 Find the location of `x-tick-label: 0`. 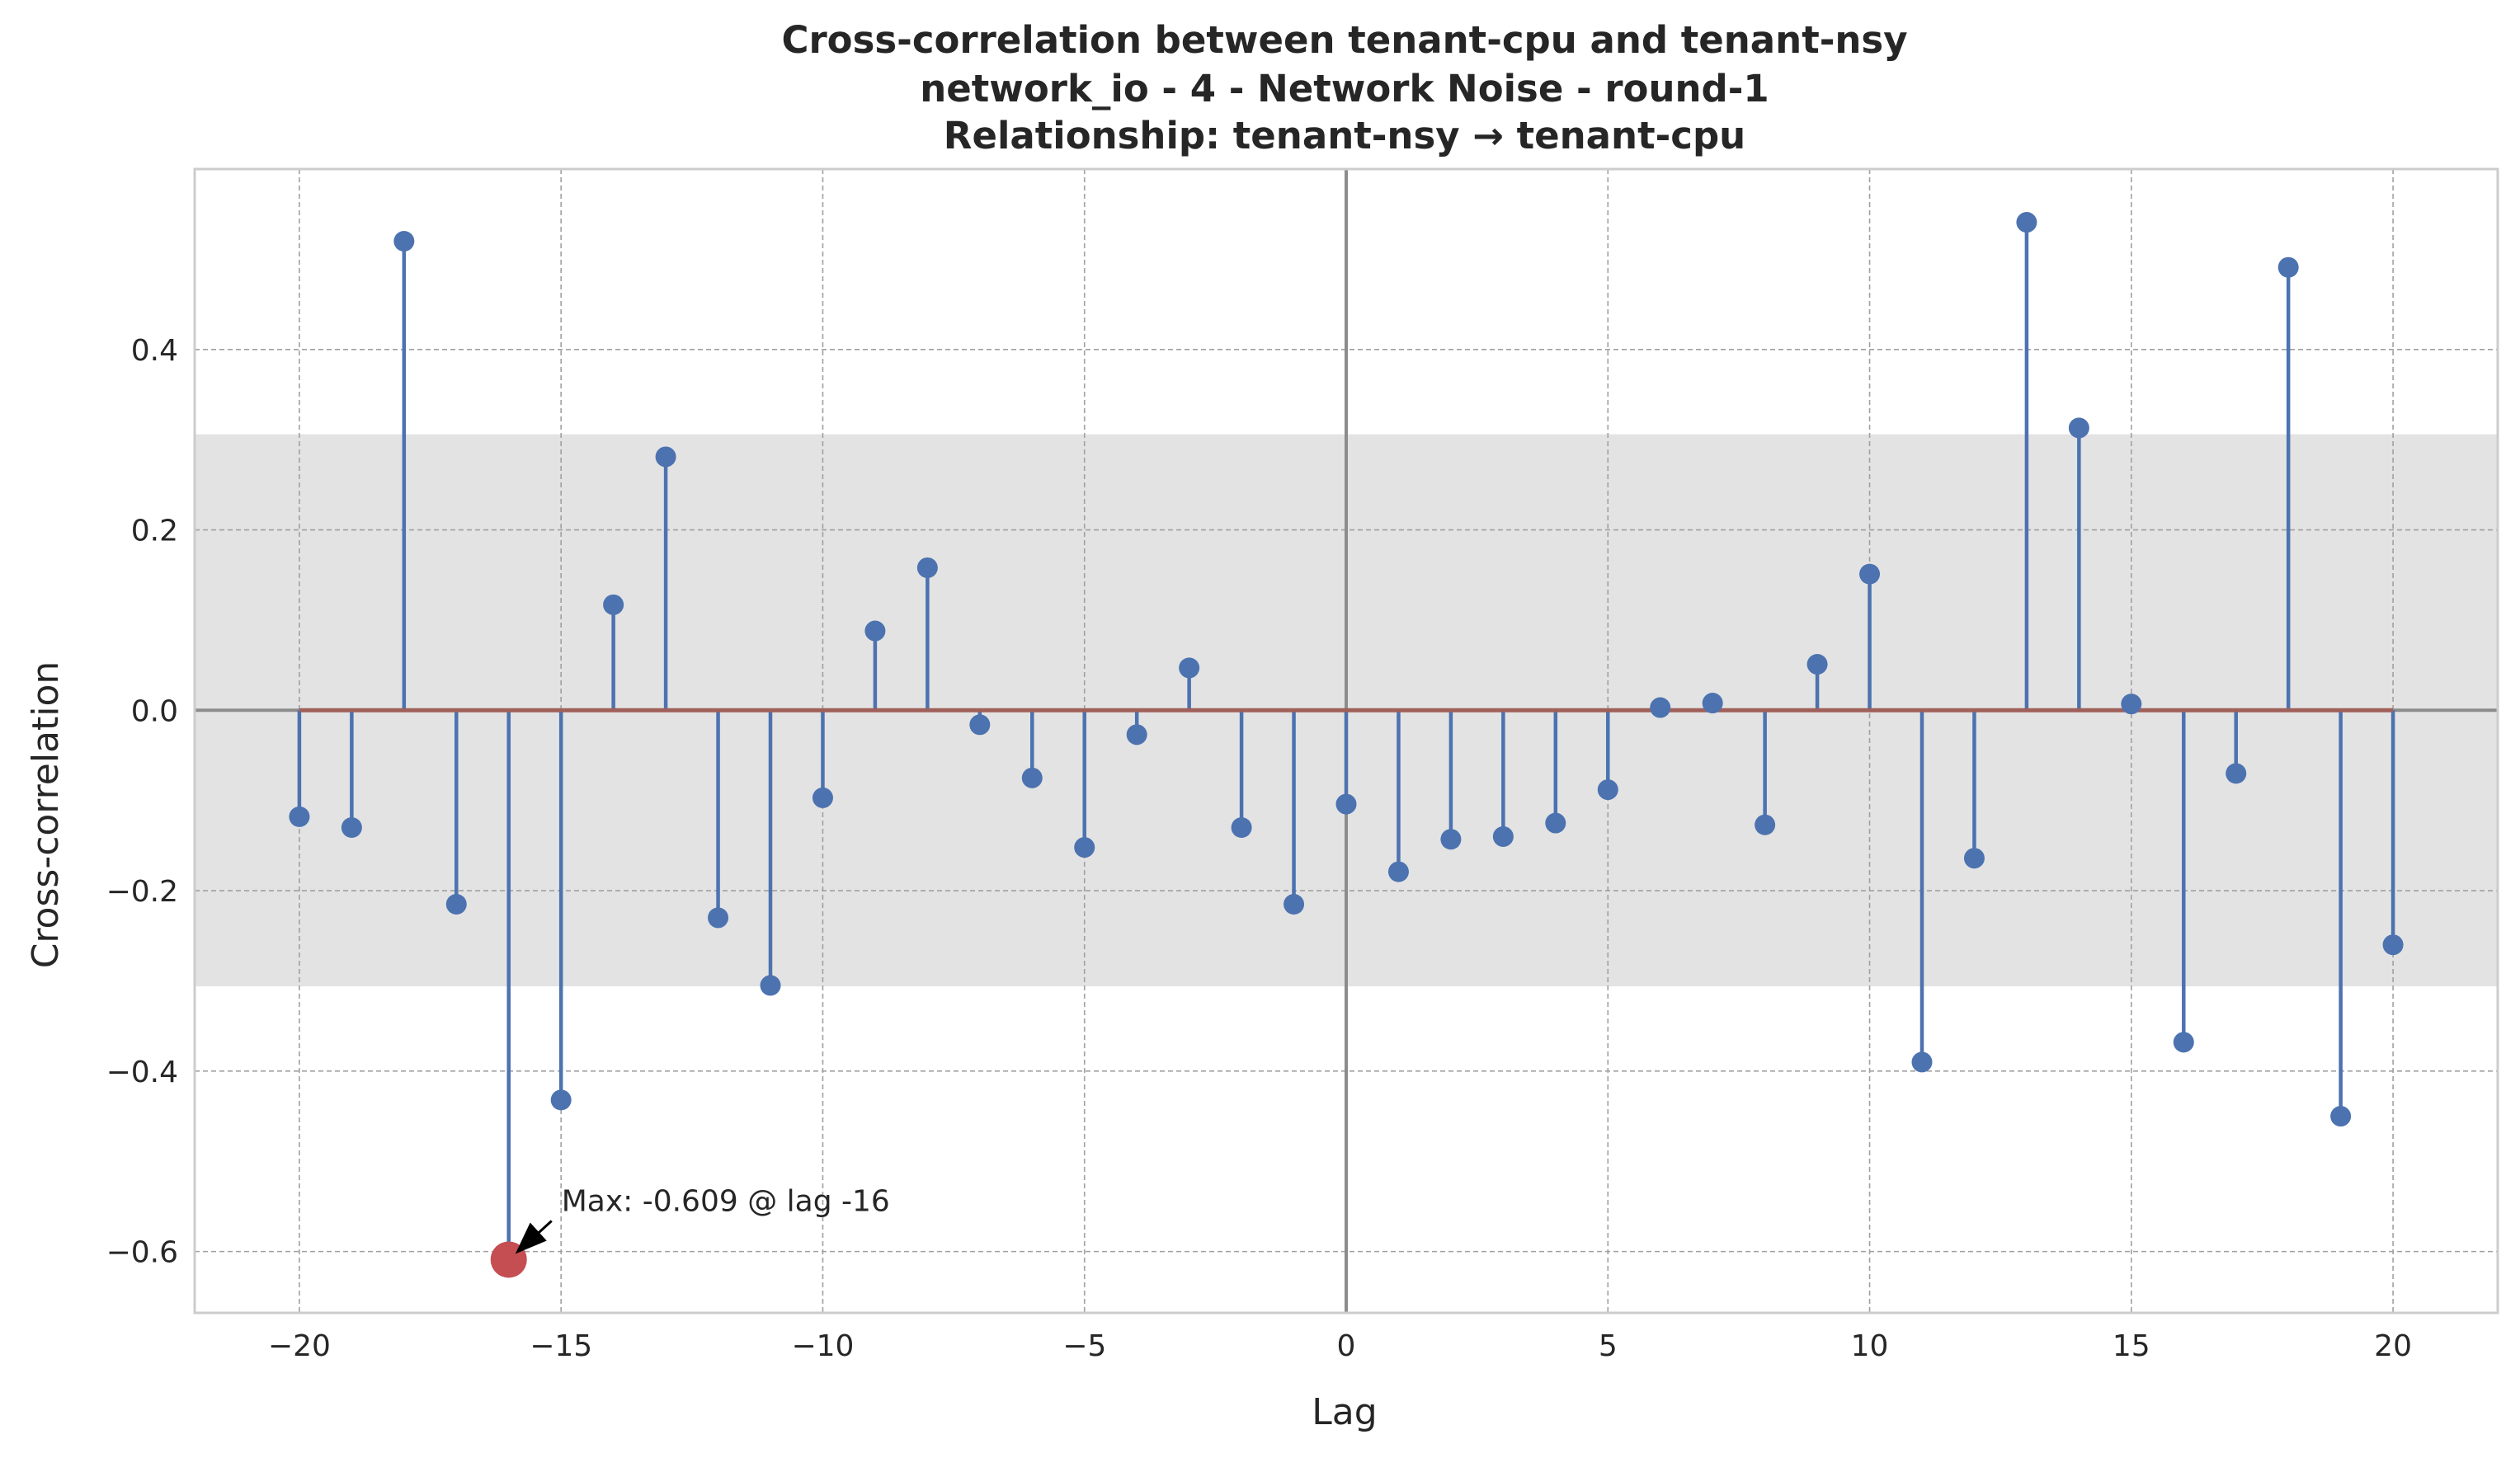

x-tick-label: 0 is located at coordinates (1346, 1346).